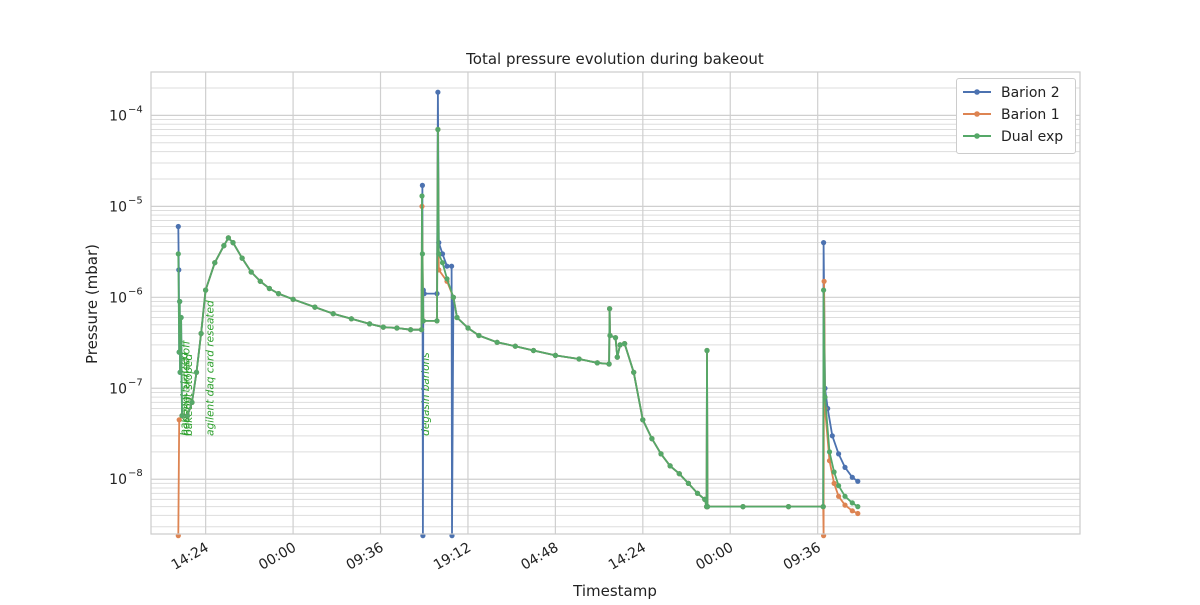 The image size is (1200, 605). I want to click on x-tick-label: 14:24, so click(627, 557).